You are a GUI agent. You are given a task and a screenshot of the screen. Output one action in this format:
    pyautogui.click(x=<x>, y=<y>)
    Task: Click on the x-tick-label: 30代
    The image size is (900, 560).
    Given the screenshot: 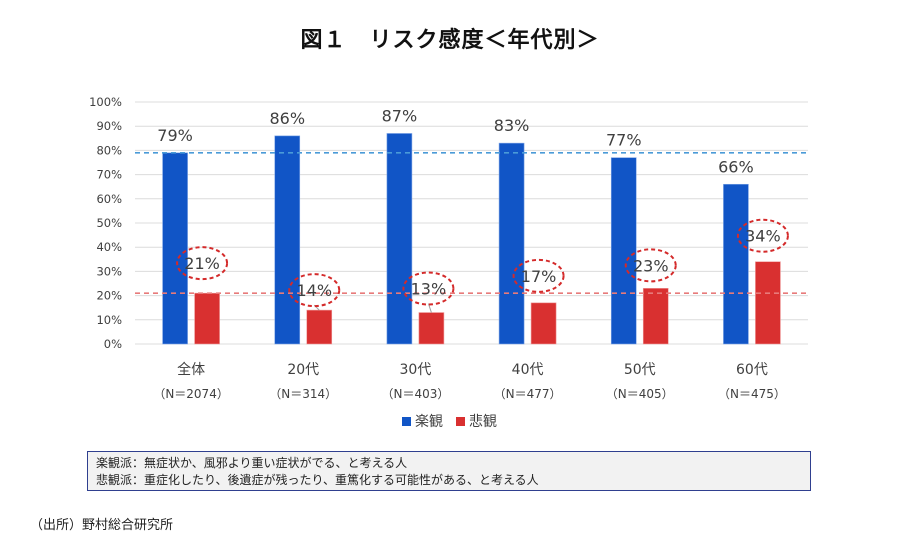 What is the action you would take?
    pyautogui.click(x=416, y=370)
    